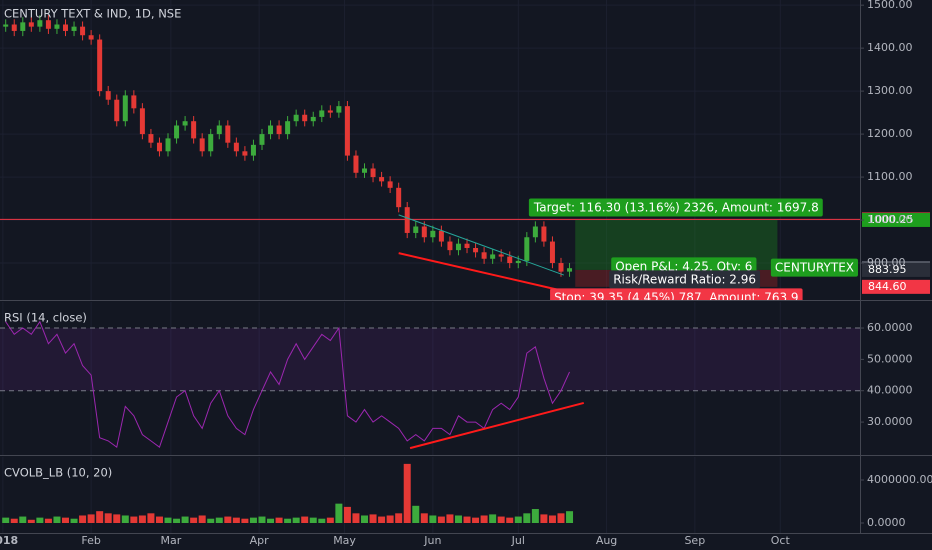  Describe the element at coordinates (890, 133) in the screenshot. I see `y-tick-label: 1200.00` at that location.